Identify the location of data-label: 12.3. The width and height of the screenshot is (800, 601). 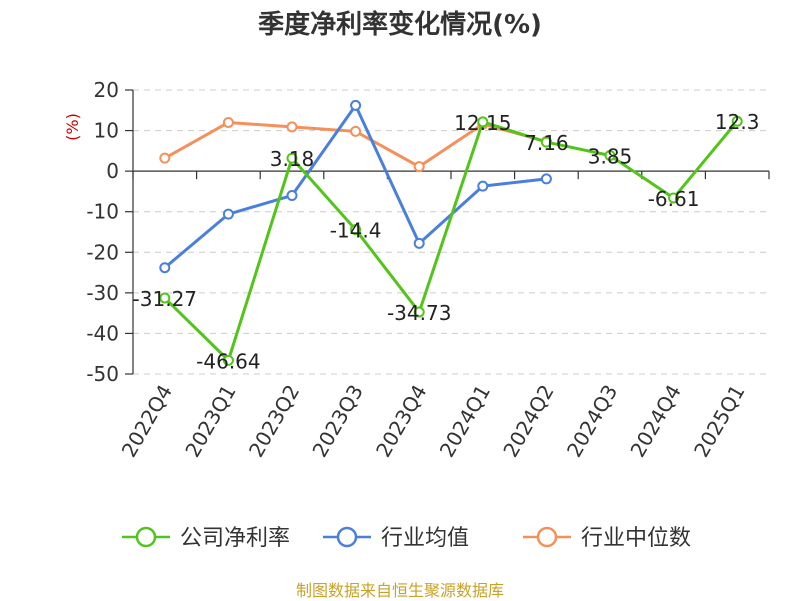
(737, 122).